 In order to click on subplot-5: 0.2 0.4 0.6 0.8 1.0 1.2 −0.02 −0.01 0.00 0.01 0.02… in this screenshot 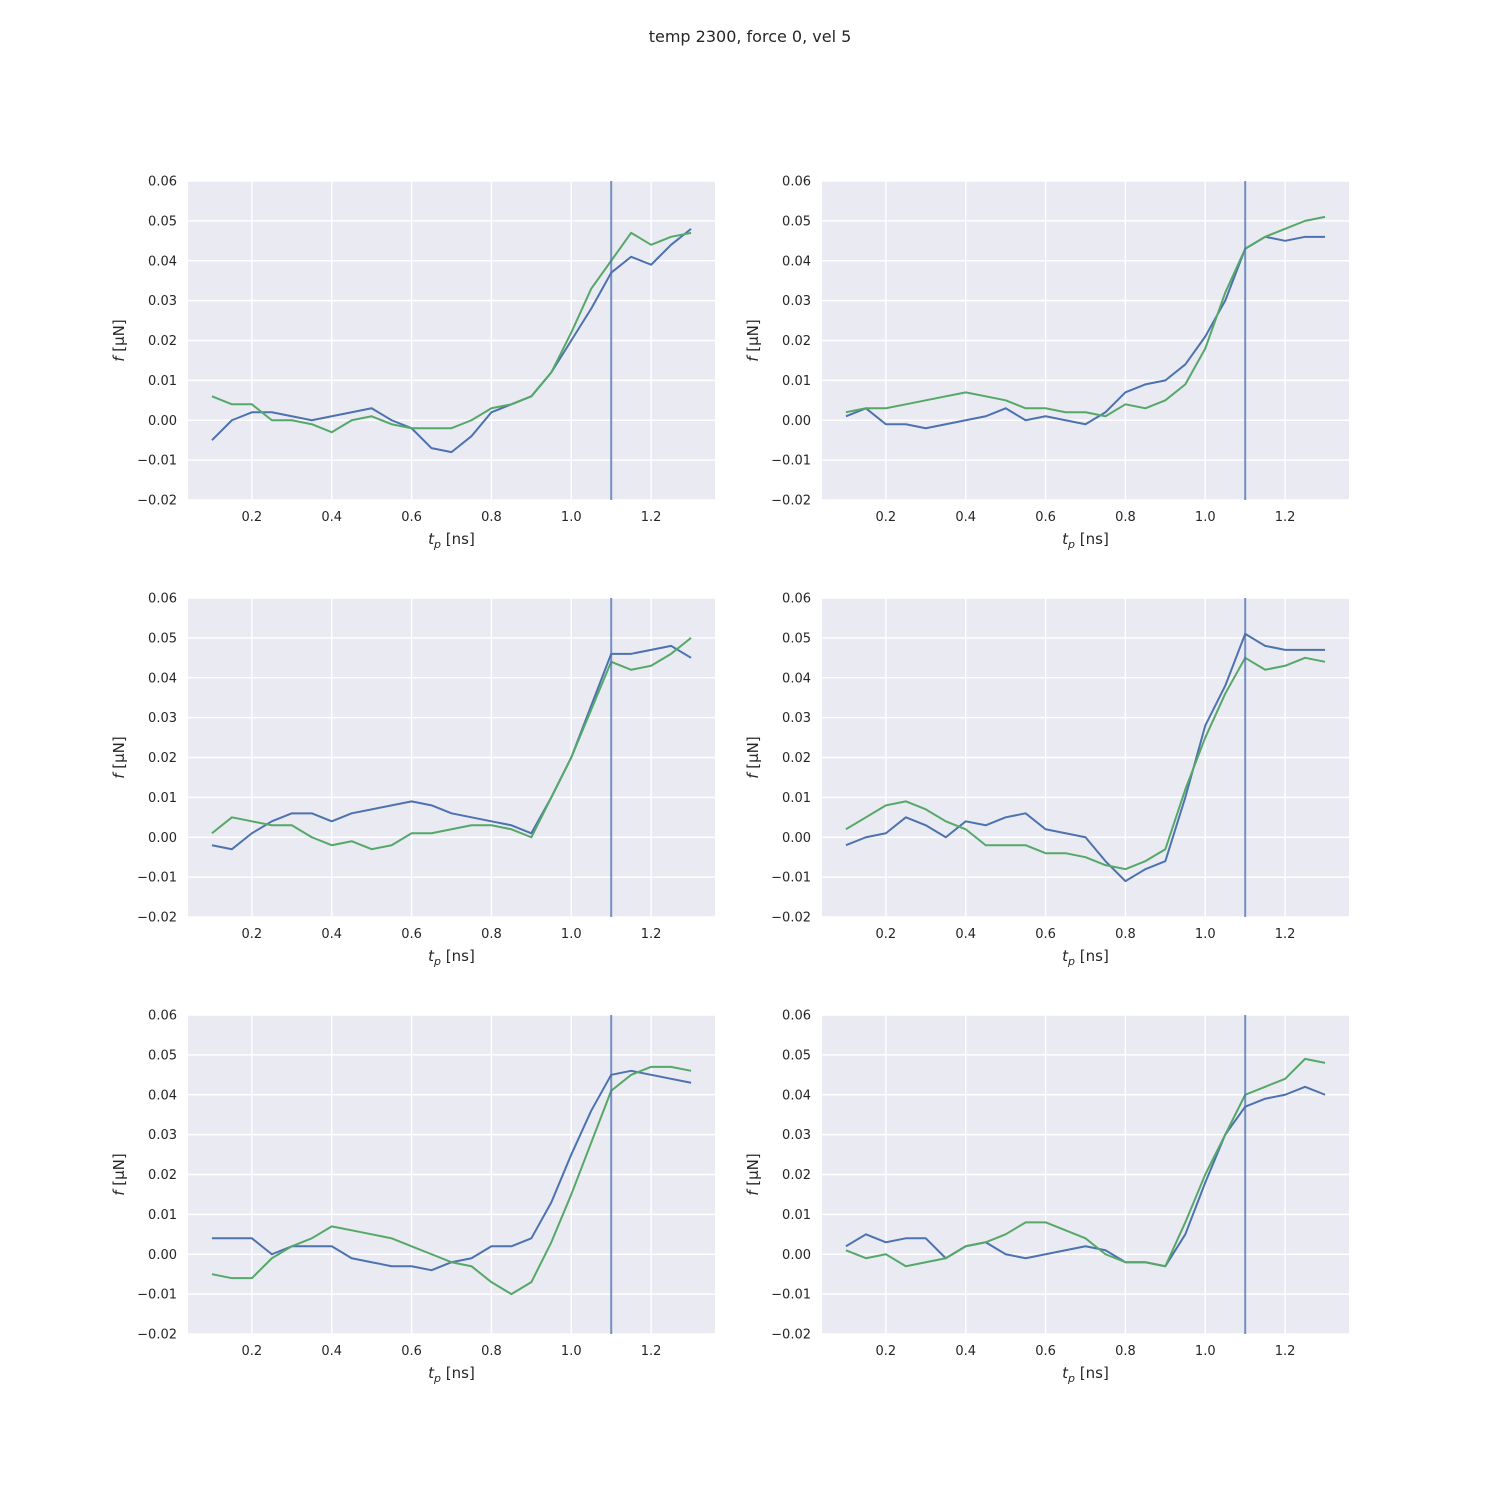, I will do `click(412, 1197)`.